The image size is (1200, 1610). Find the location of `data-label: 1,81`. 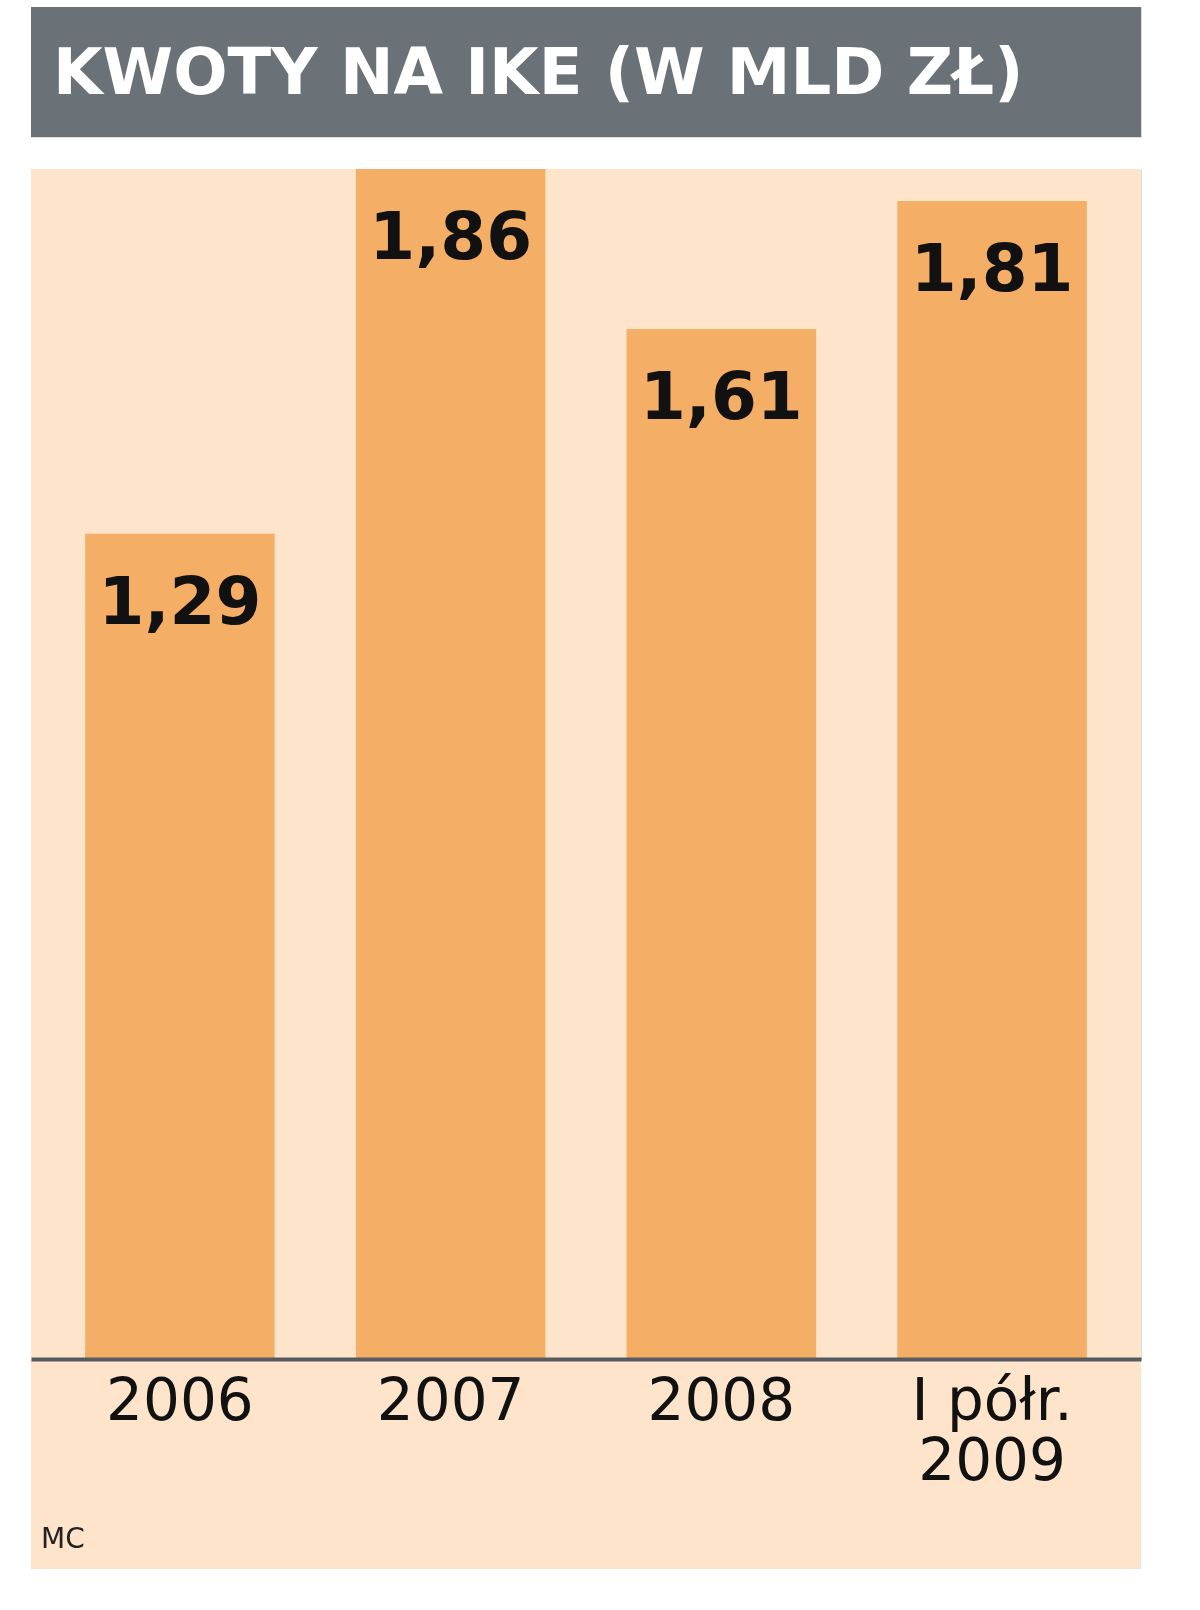

data-label: 1,81 is located at coordinates (992, 268).